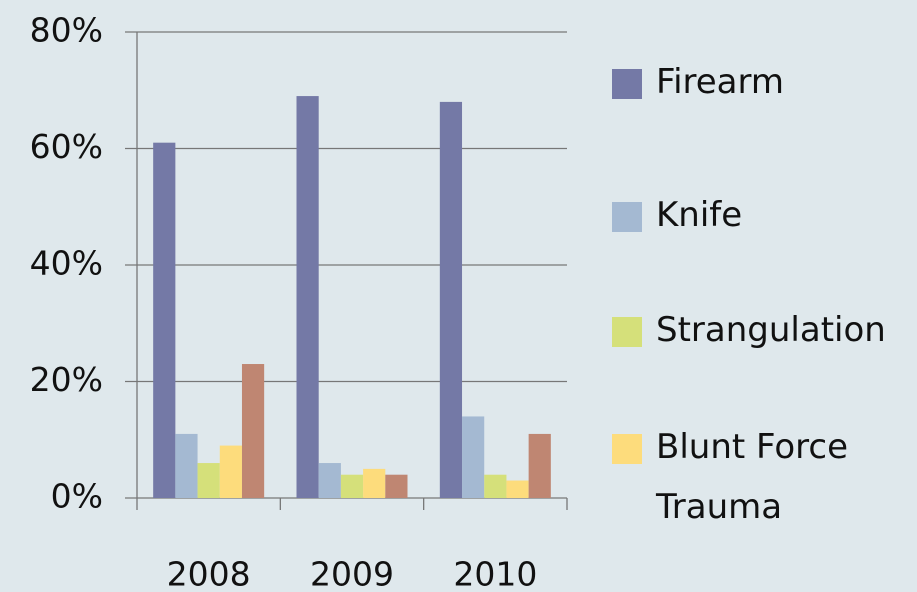 This screenshot has width=917, height=592. I want to click on x-tick-label: 2008, so click(209, 573).